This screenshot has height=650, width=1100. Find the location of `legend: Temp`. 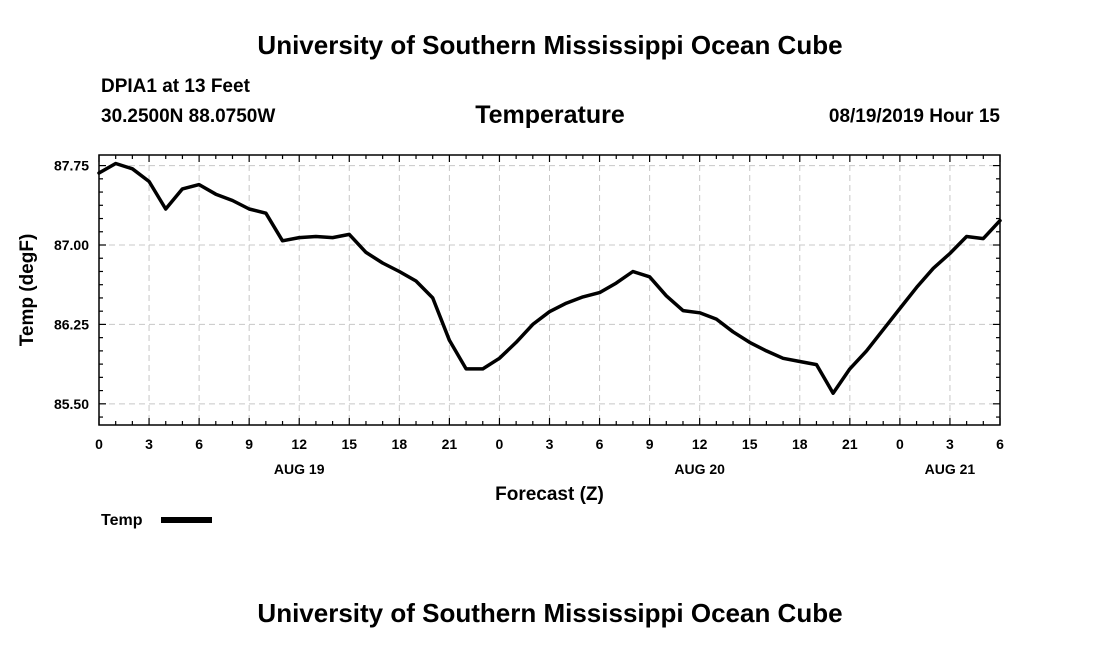

legend: Temp is located at coordinates (156, 520).